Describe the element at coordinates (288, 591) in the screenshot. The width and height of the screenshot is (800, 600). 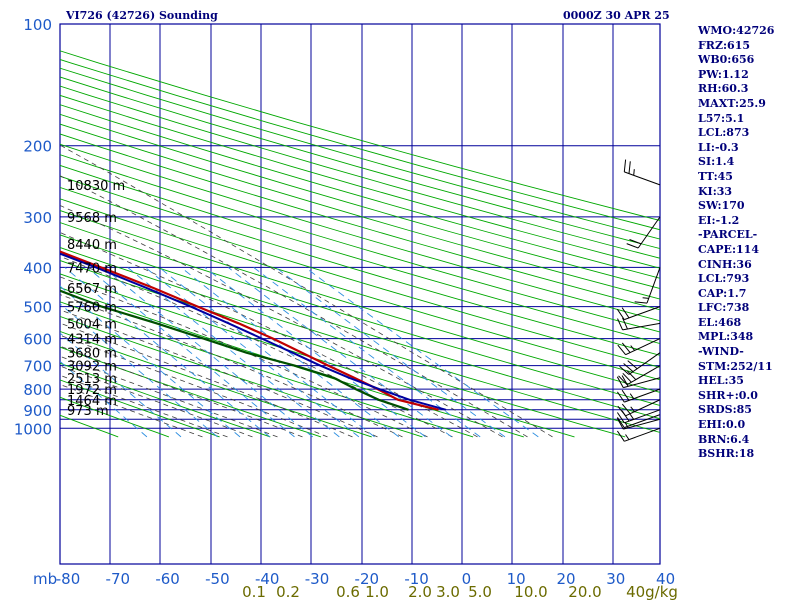
I see `mixing-ratio-label: 0.2` at that location.